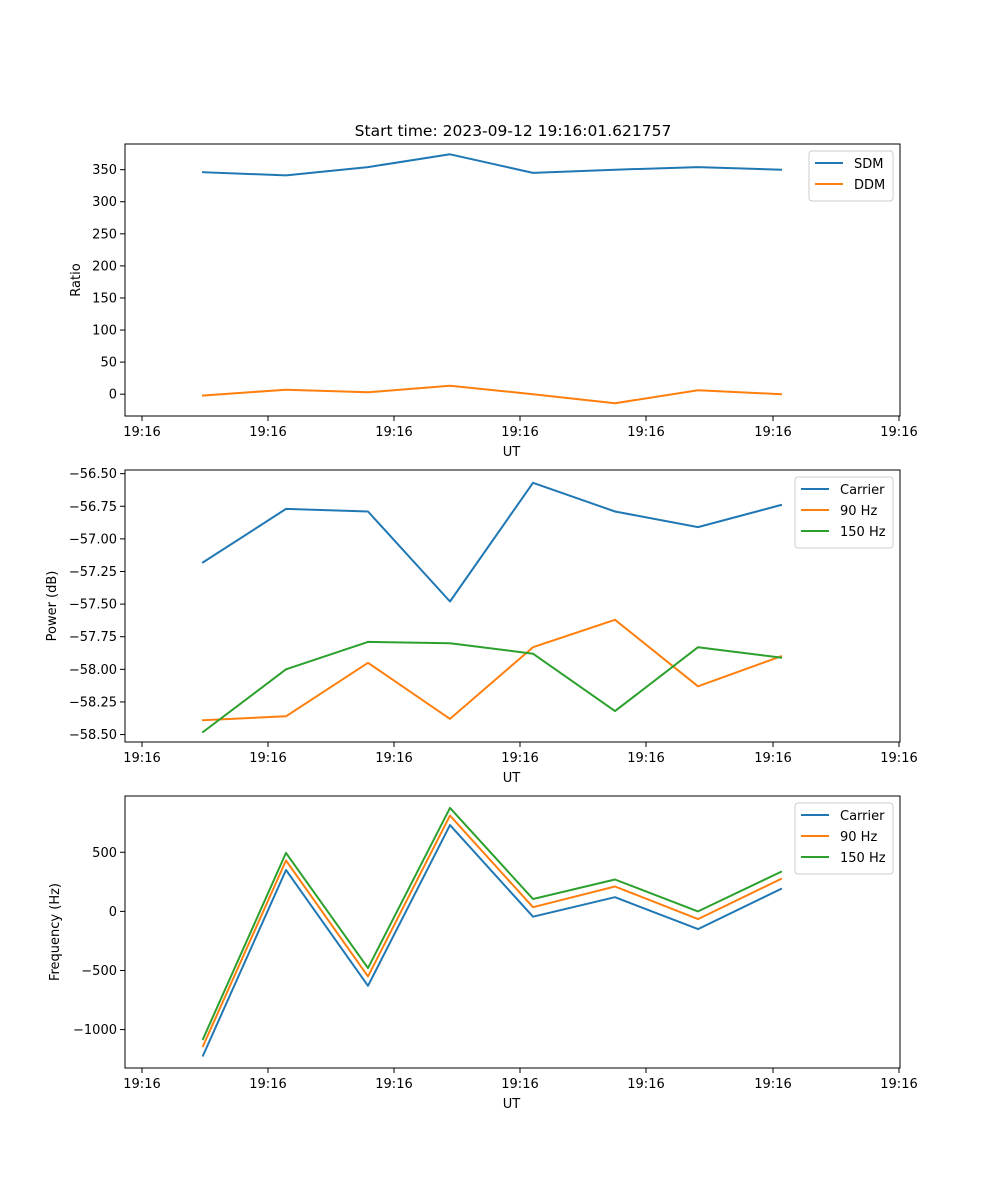  What do you see at coordinates (492, 940) in the screenshot?
I see `frequency-series-carrier` at bounding box center [492, 940].